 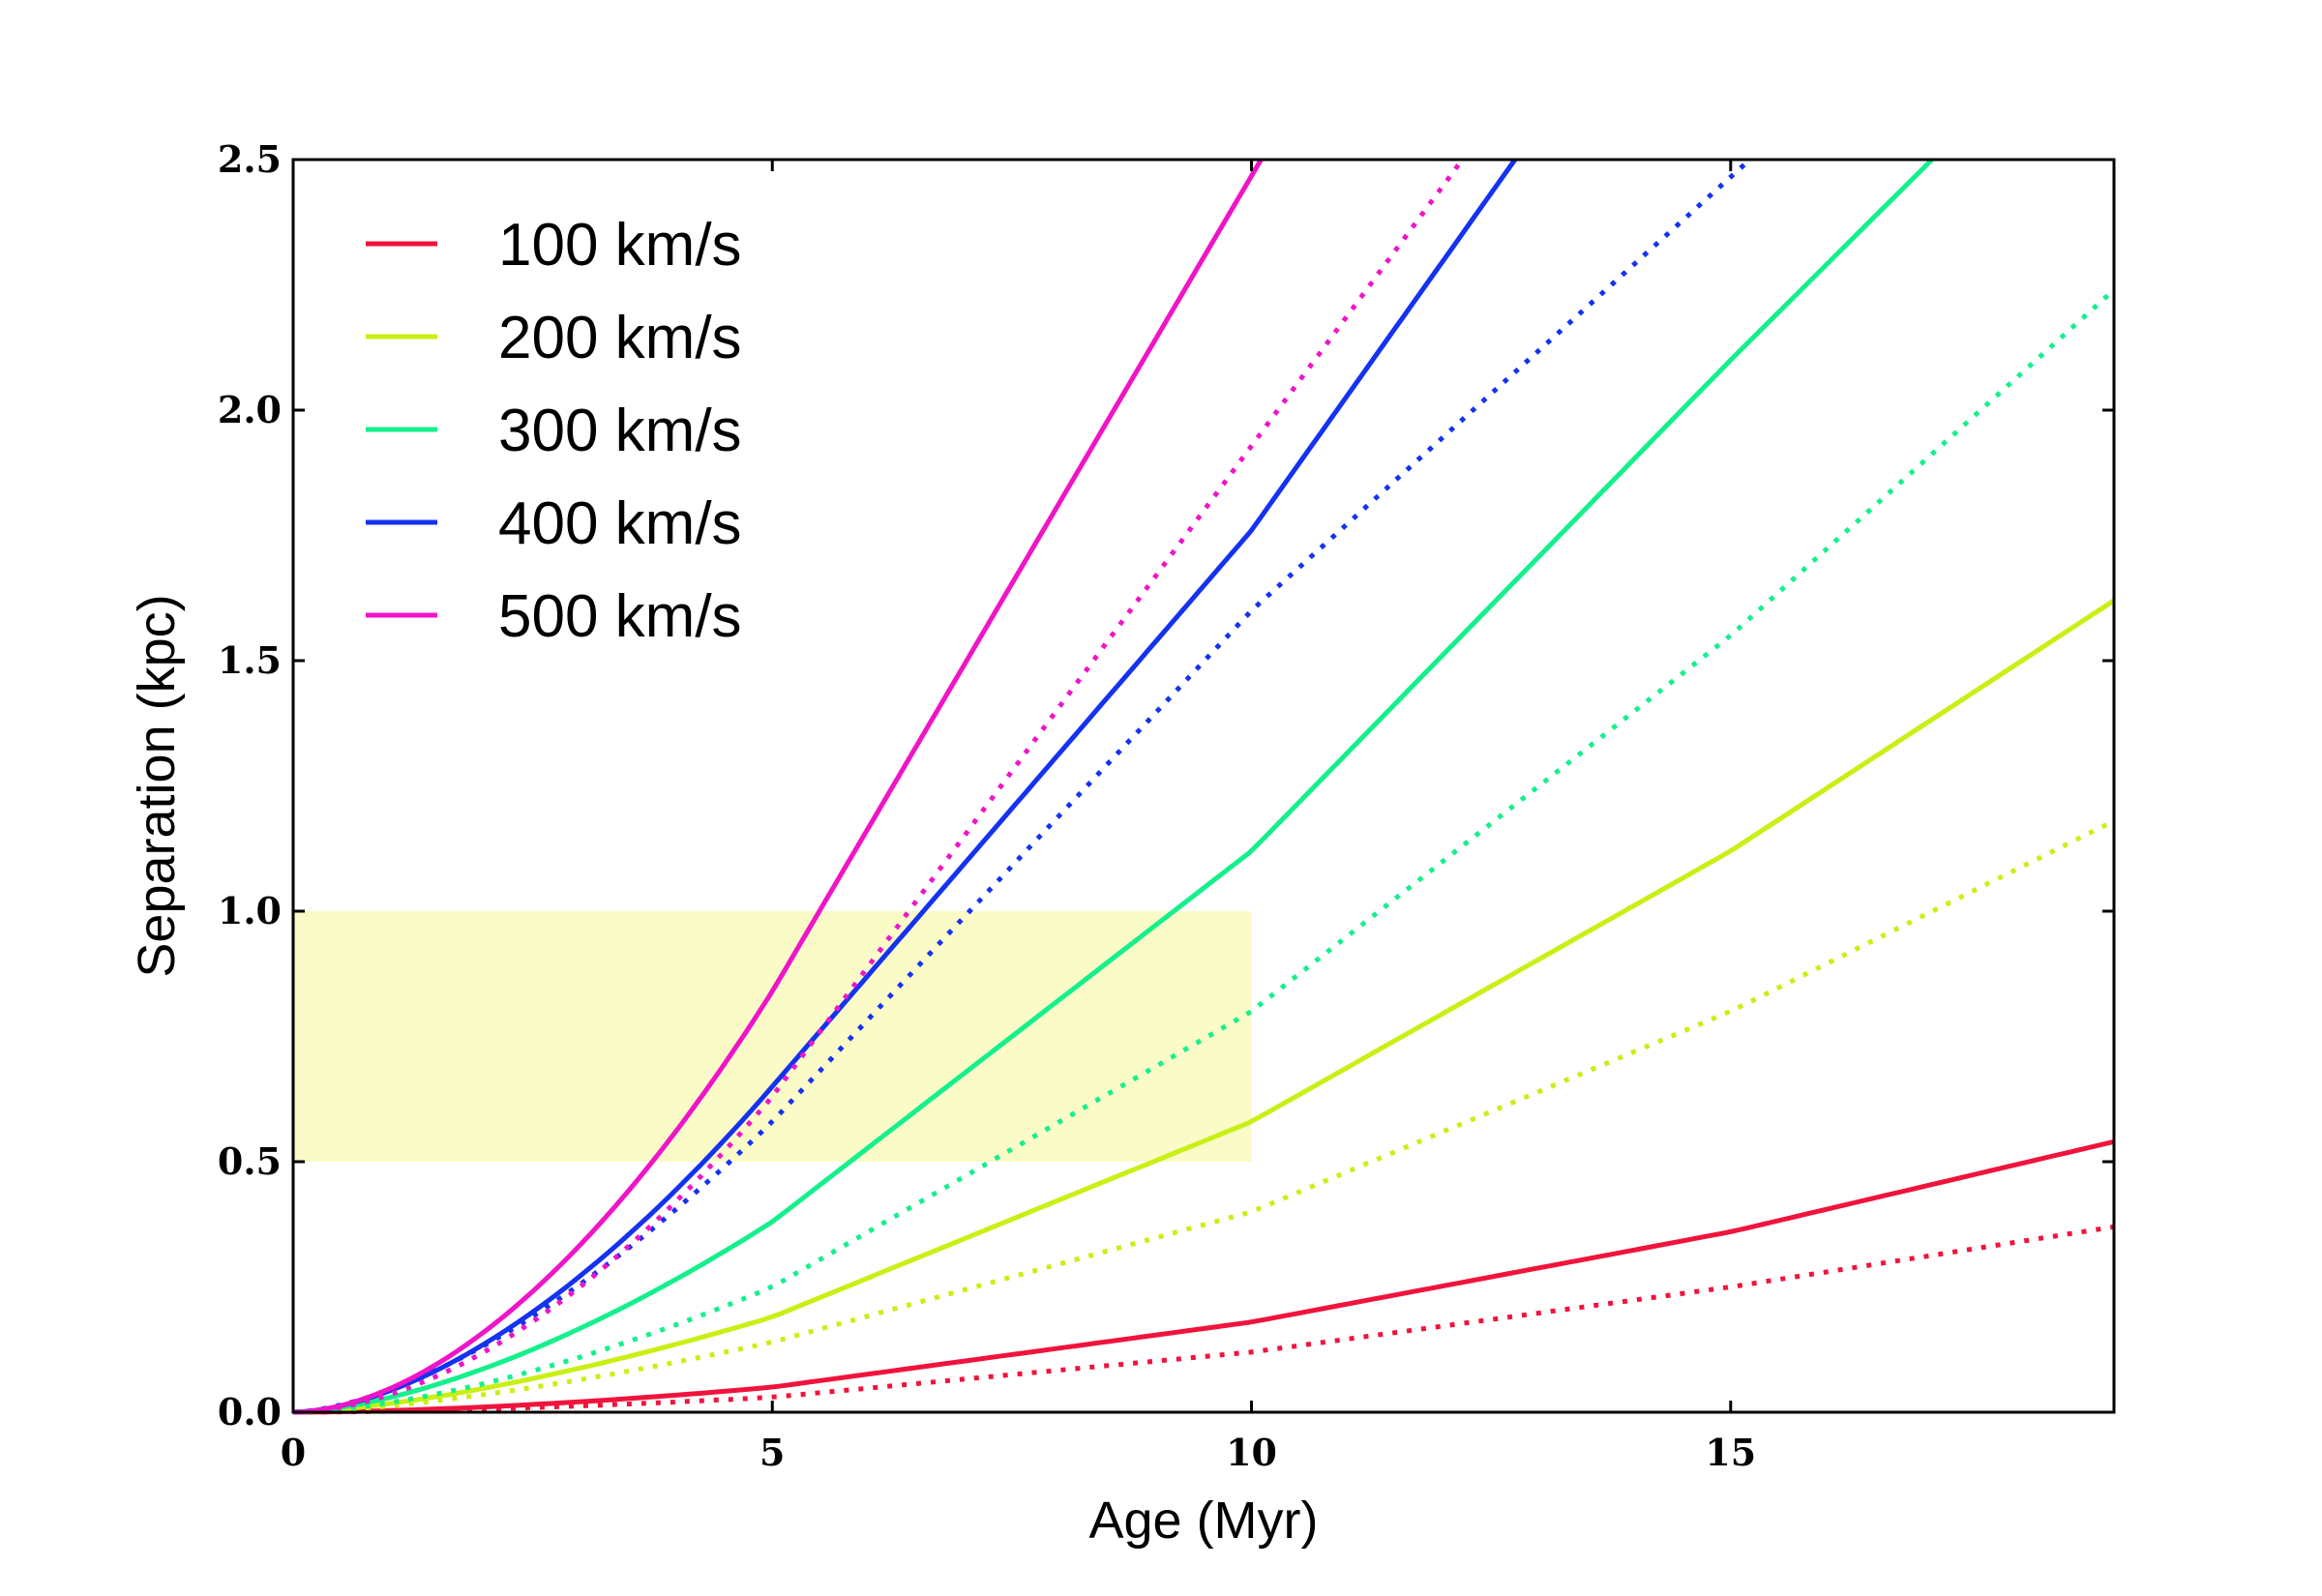 What do you see at coordinates (772, 1036) in the screenshot?
I see `shaded-region` at bounding box center [772, 1036].